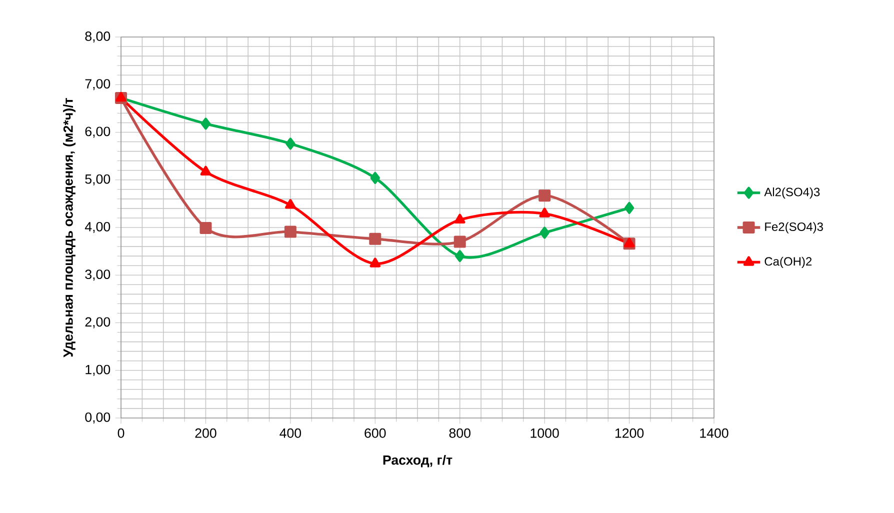 This screenshot has height=513, width=894. I want to click on x-tick-label: 1200, so click(629, 433).